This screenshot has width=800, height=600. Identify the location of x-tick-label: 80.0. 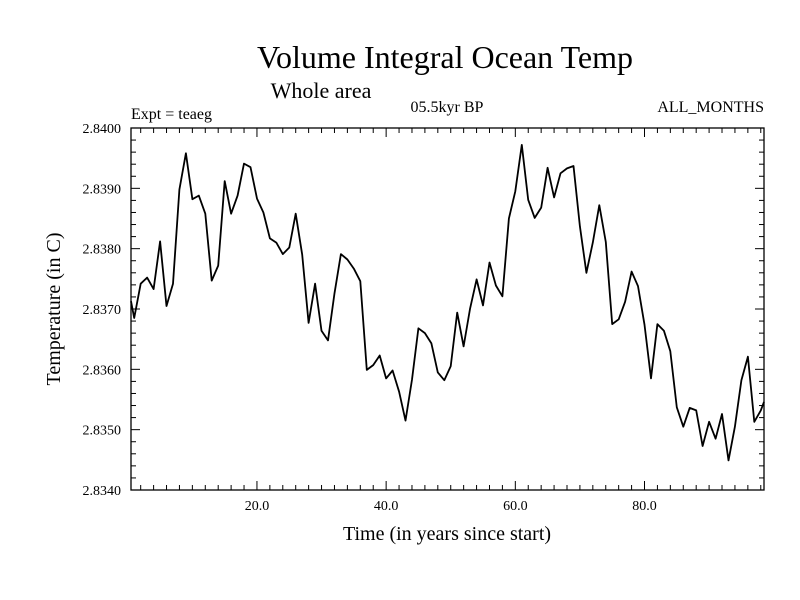
(644, 506).